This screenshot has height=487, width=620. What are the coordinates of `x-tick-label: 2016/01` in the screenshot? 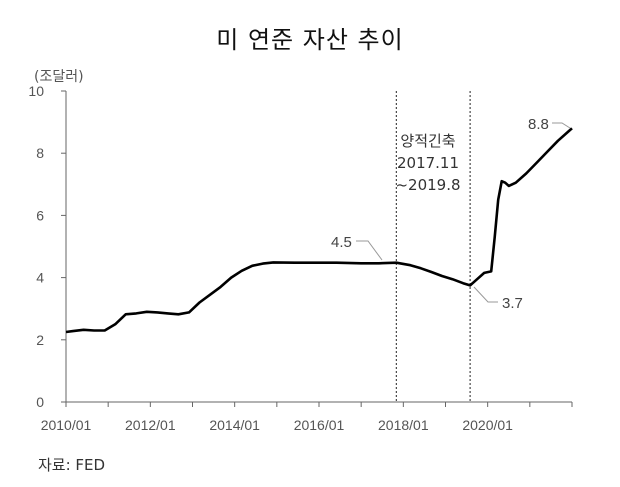 It's located at (319, 425).